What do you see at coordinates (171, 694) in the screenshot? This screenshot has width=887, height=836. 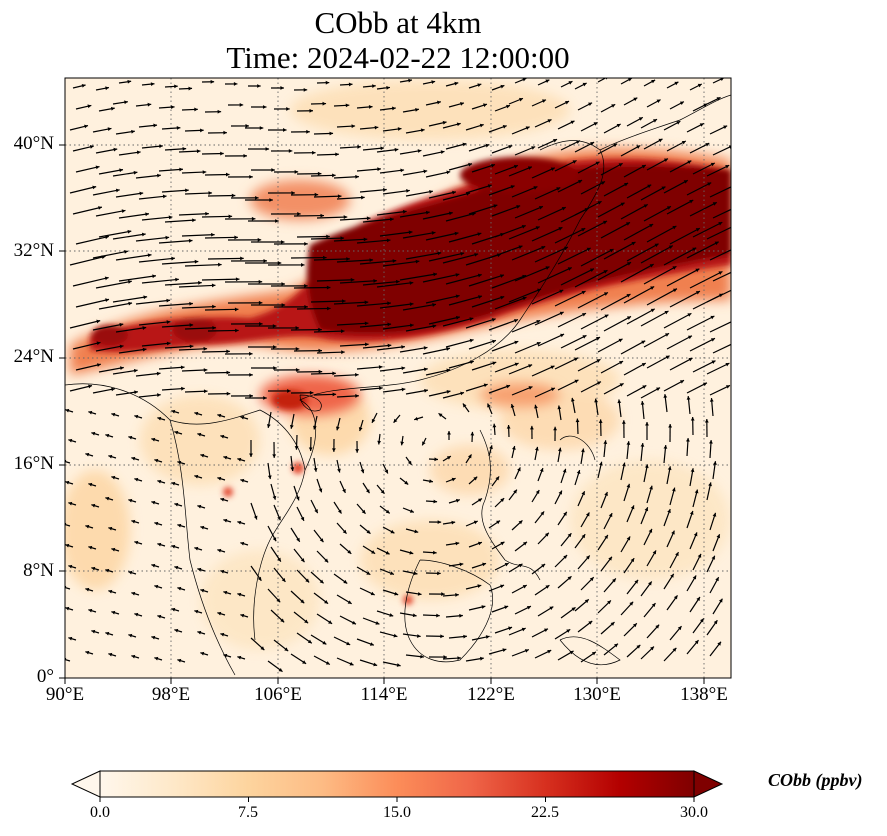 I see `lon-tick-label: 98°E` at bounding box center [171, 694].